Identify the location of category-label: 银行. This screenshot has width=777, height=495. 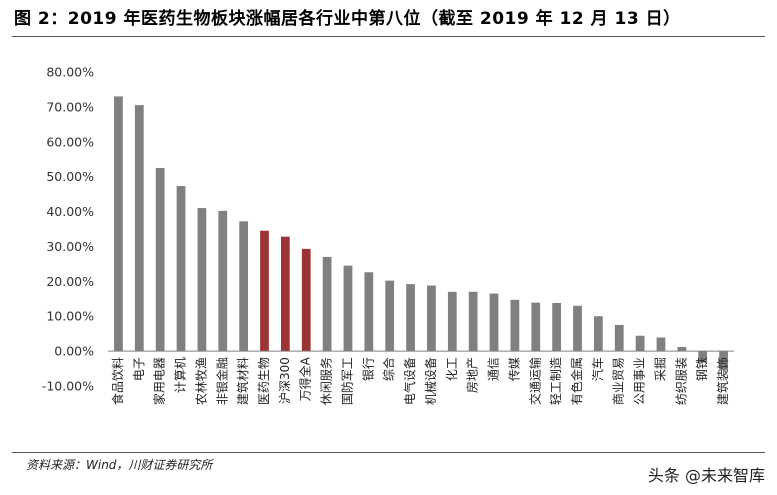
(368, 369).